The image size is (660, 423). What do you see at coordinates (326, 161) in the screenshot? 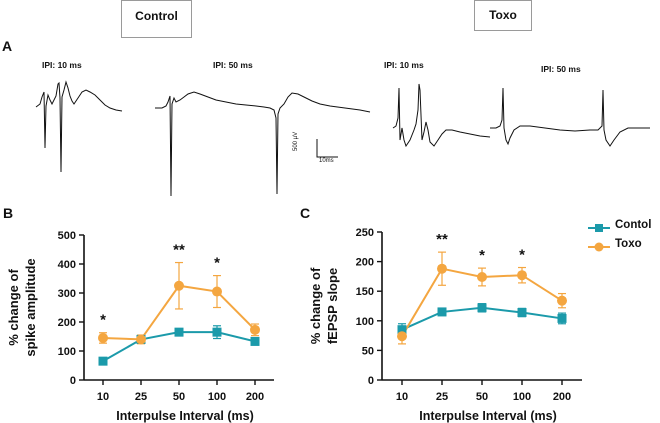
I see `scale-label-time: 10ms` at bounding box center [326, 161].